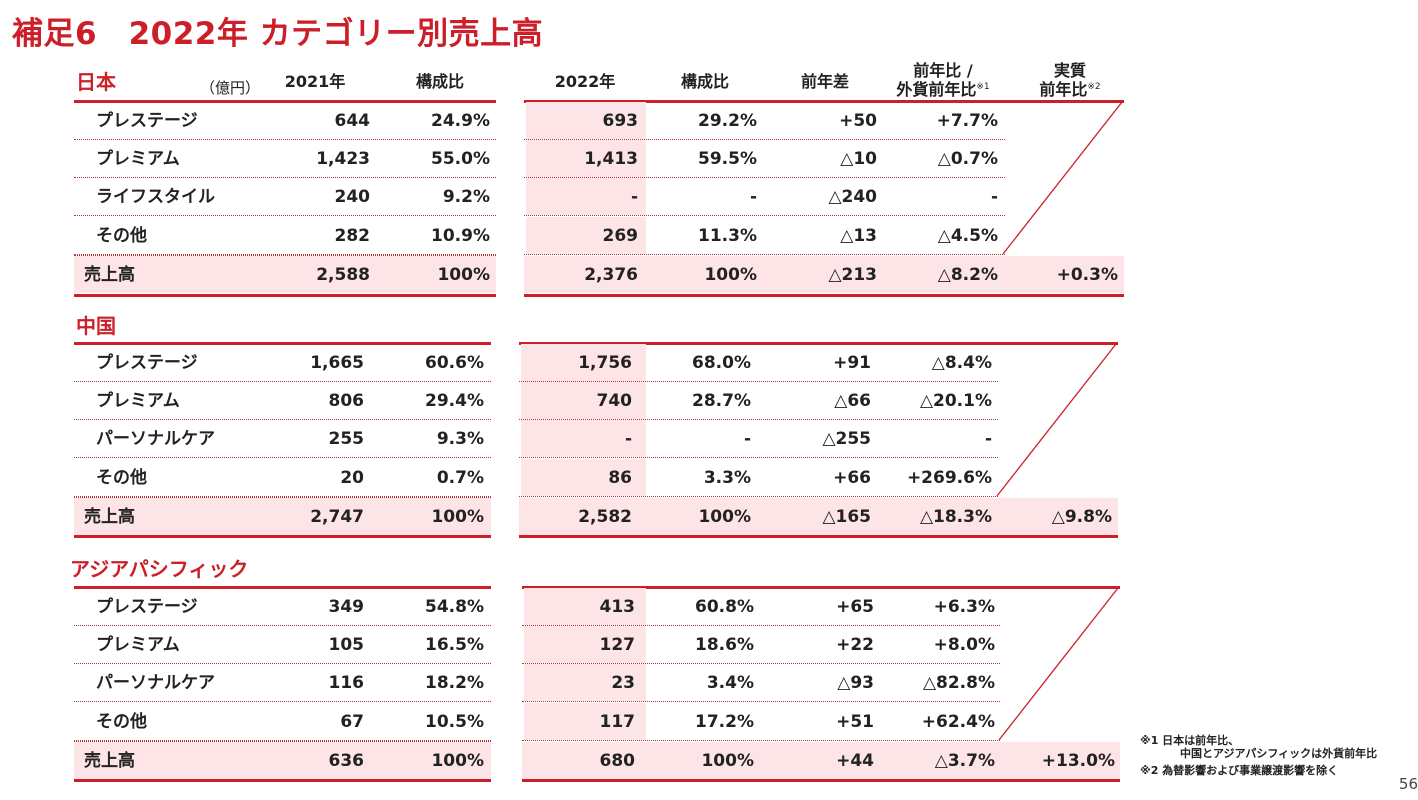  I want to click on cell-s2021: 55.0%, so click(460, 159).